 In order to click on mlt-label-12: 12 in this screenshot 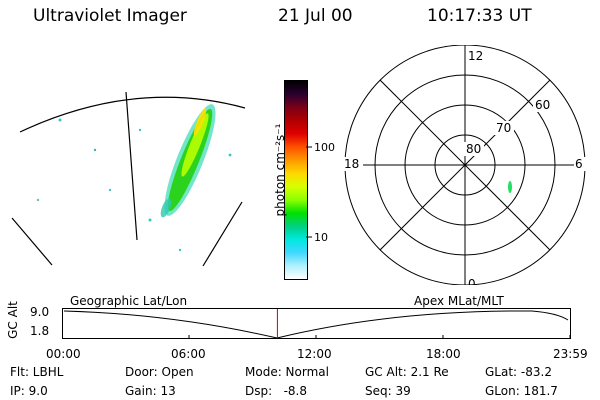, I will do `click(475, 56)`.